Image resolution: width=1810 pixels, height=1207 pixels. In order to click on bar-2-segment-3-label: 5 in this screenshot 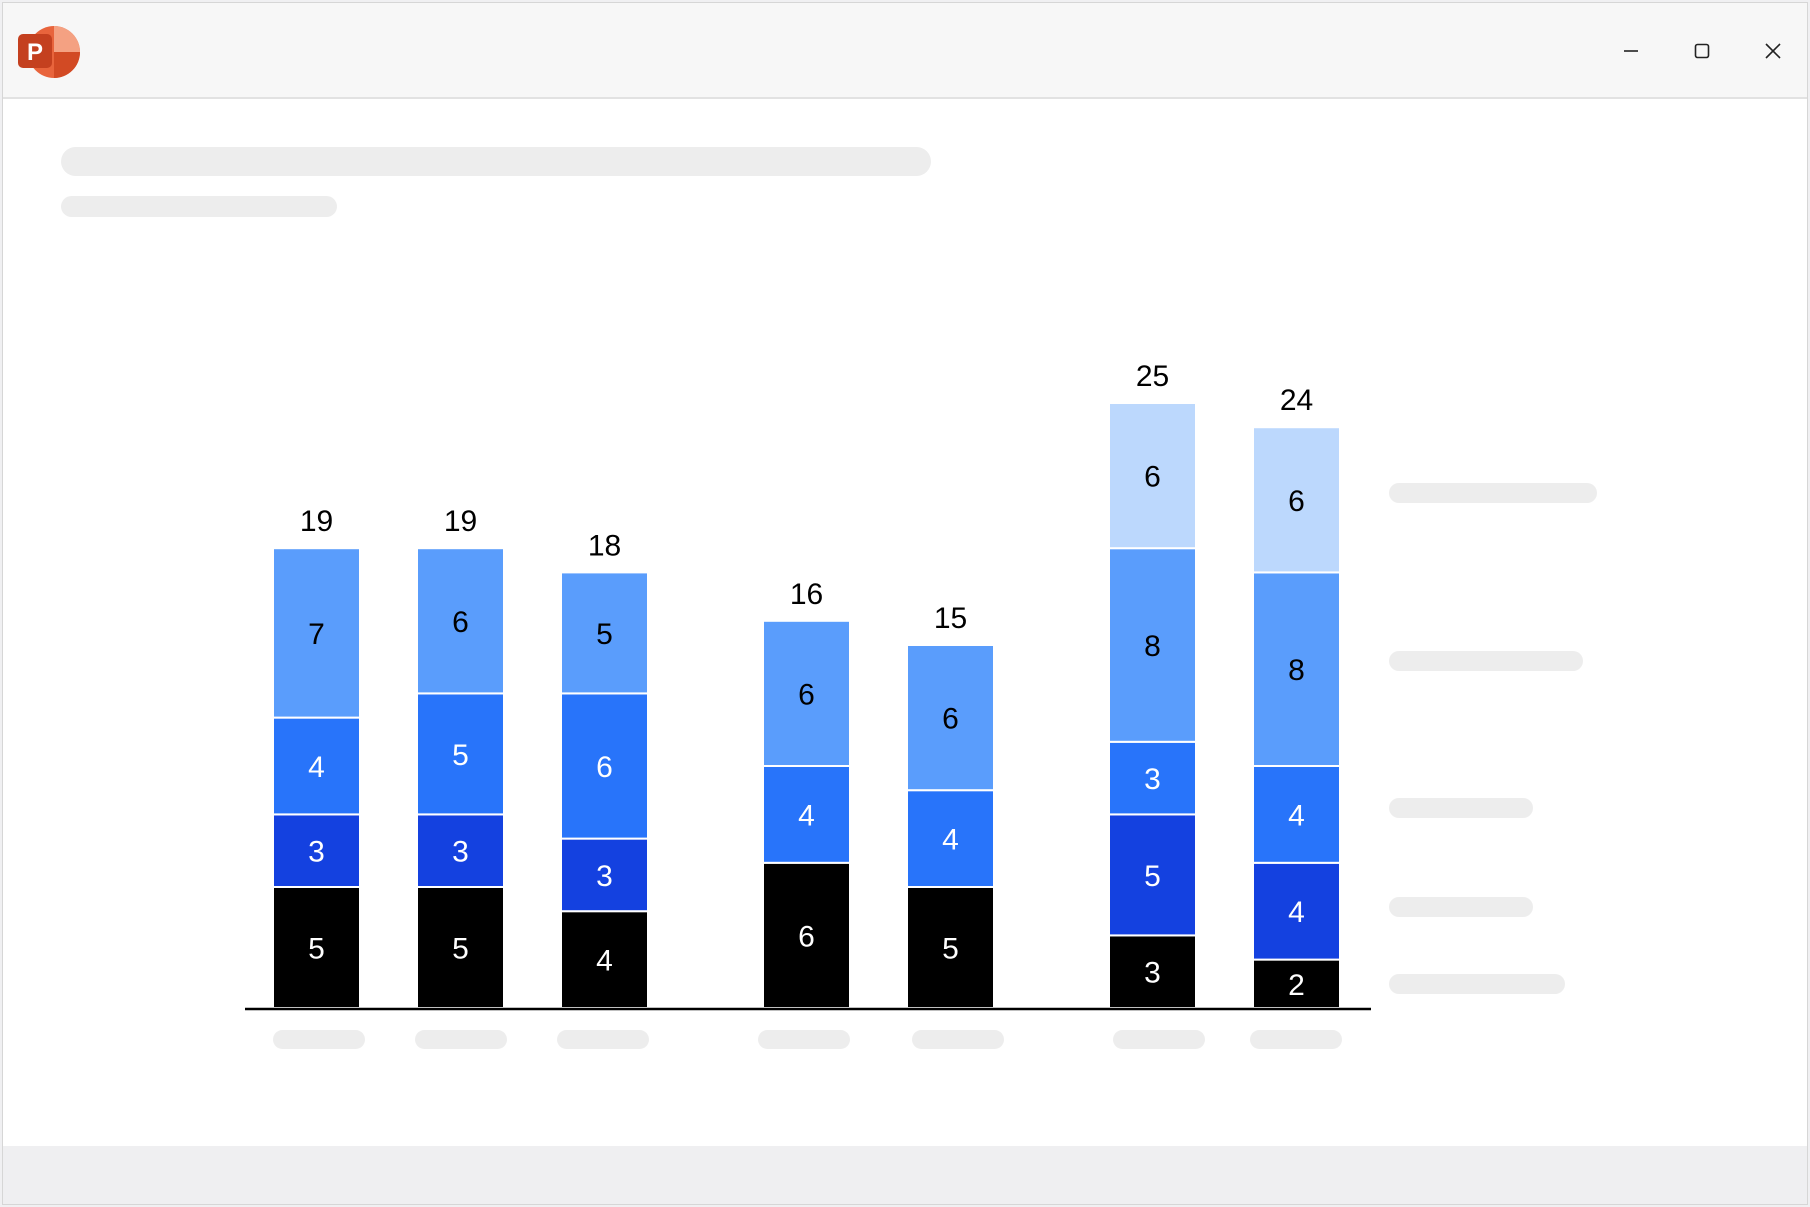, I will do `click(460, 755)`.